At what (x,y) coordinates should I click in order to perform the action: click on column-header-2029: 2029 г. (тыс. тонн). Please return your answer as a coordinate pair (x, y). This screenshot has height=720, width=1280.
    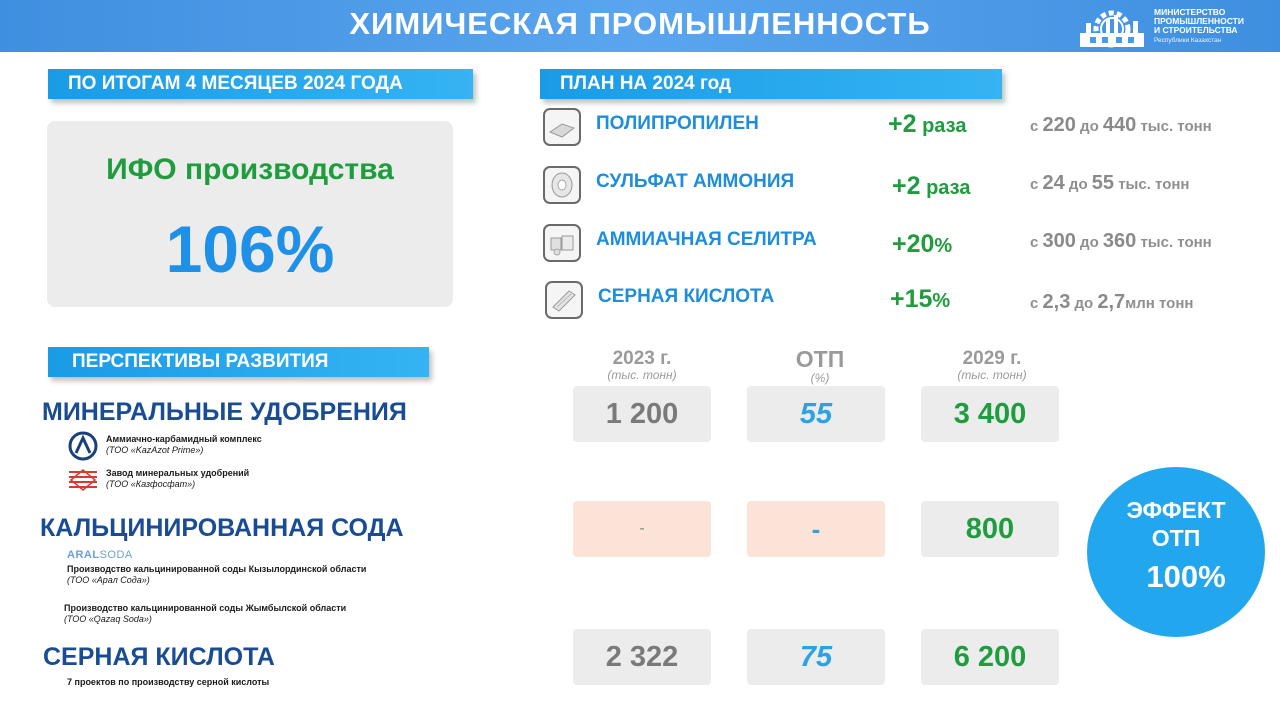
    Looking at the image, I should click on (992, 365).